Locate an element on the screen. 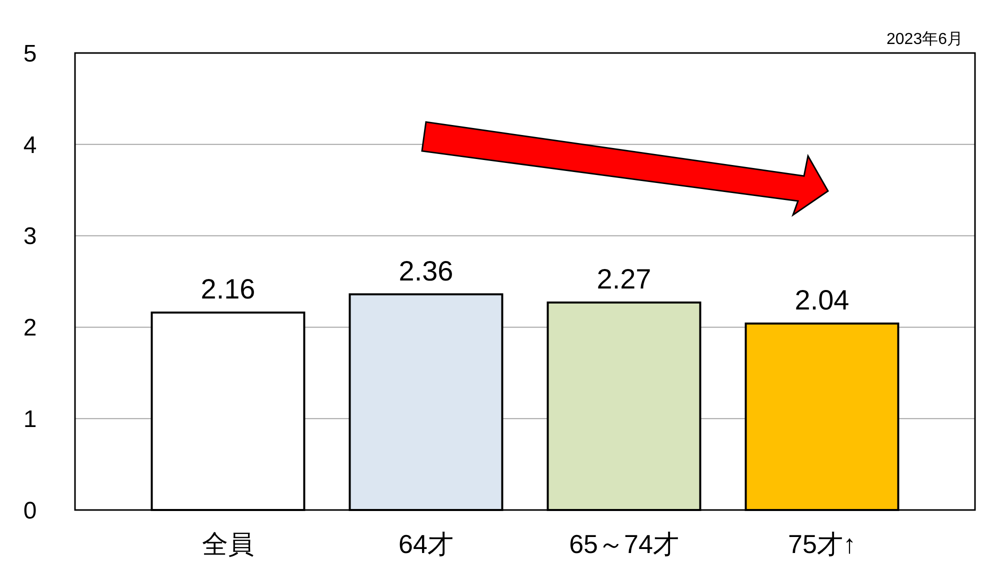 Image resolution: width=981 pixels, height=565 pixels. x-tick-label: 全員 is located at coordinates (228, 544).